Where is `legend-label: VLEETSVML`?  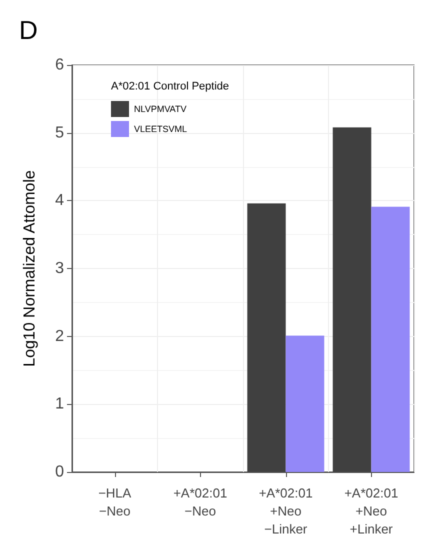
legend-label: VLEETSVML is located at coordinates (161, 129).